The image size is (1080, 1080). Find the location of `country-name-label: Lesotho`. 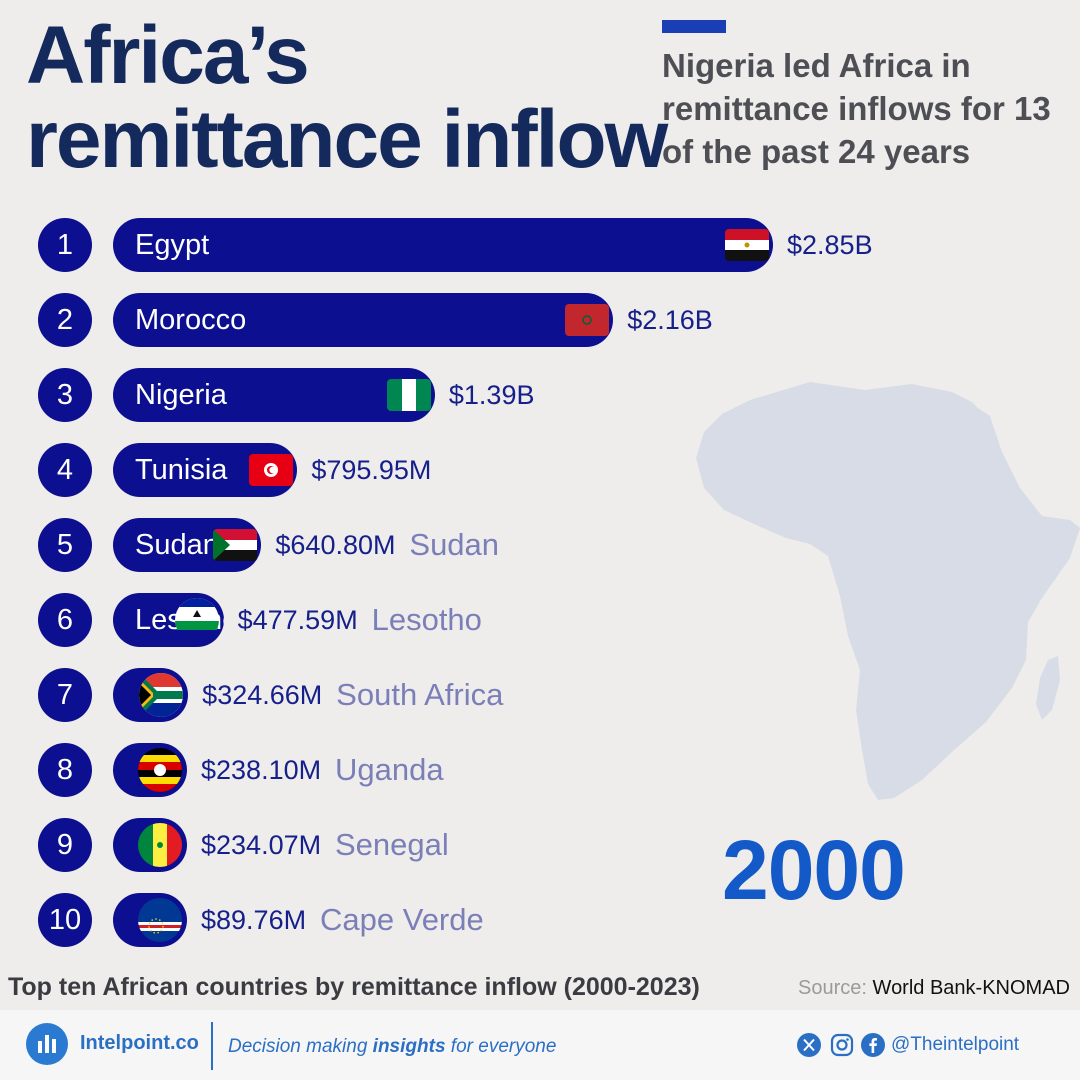

country-name-label: Lesotho is located at coordinates (426, 619).